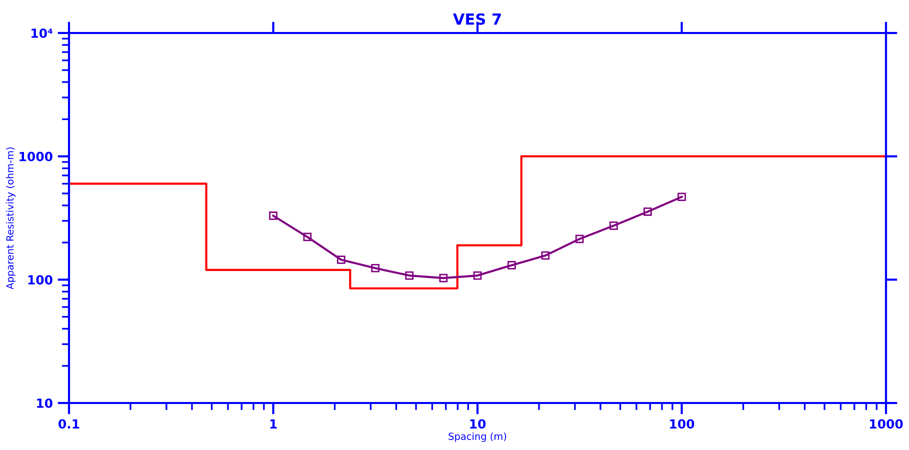 The image size is (909, 450). I want to click on y-tick-label: 1000, so click(36, 157).